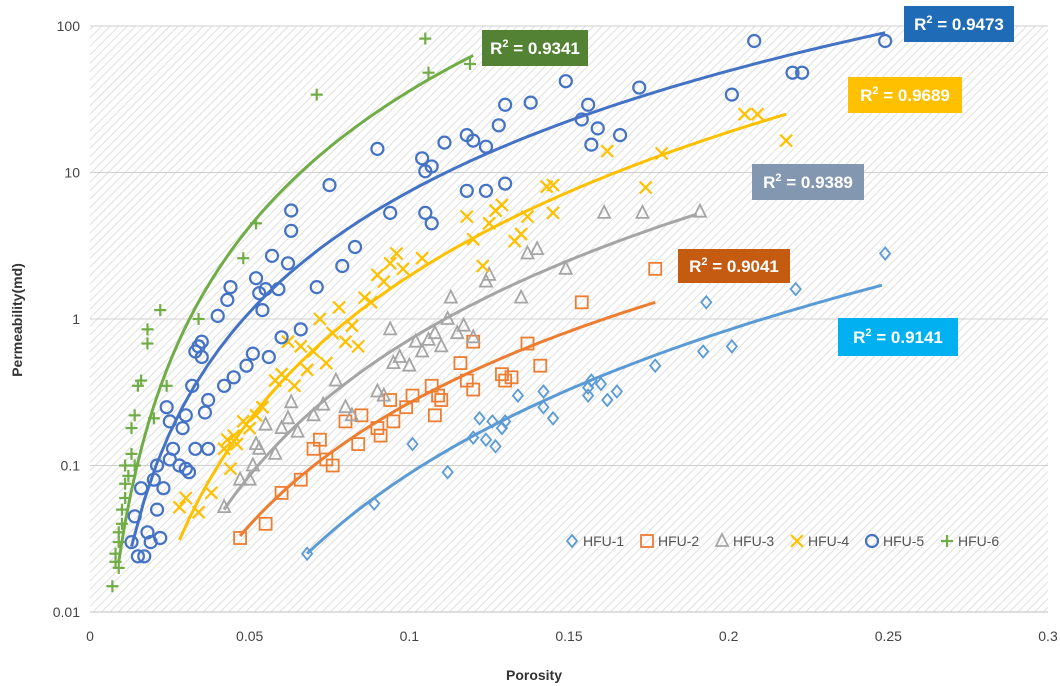 This screenshot has width=1060, height=686. I want to click on y-tick-label: 10, so click(72, 173).